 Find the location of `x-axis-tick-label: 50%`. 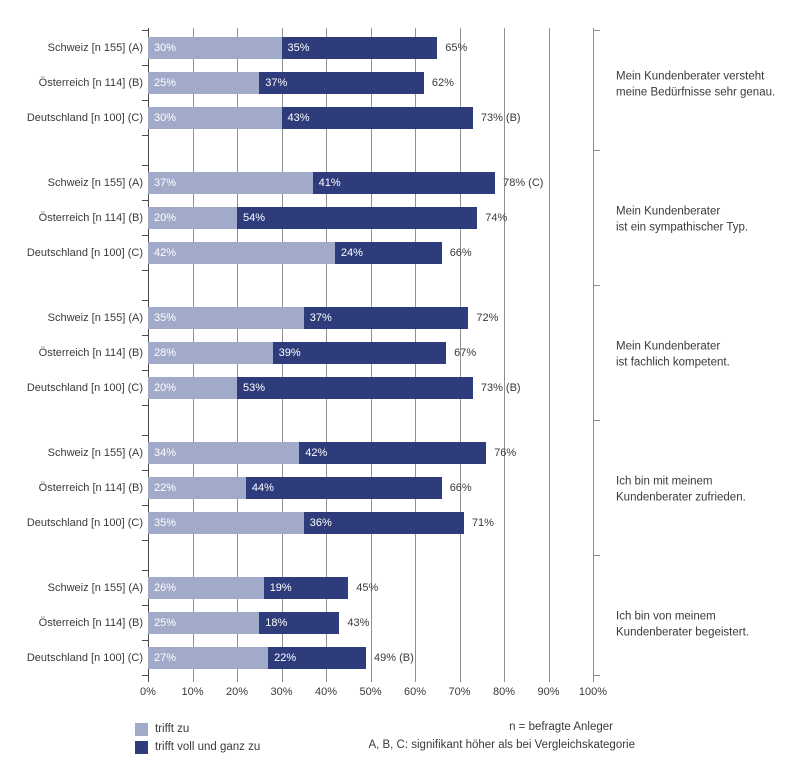

x-axis-tick-label: 50% is located at coordinates (370, 692).